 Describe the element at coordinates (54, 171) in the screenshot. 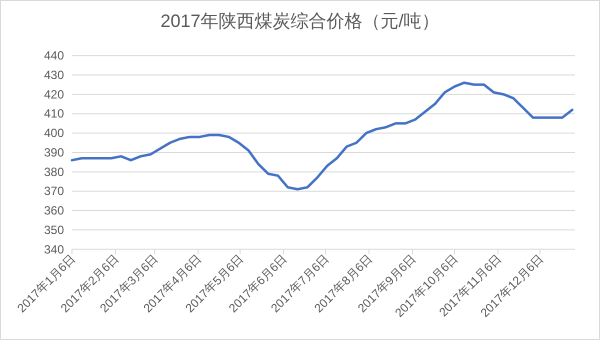

I see `y-tick-label: 380` at that location.